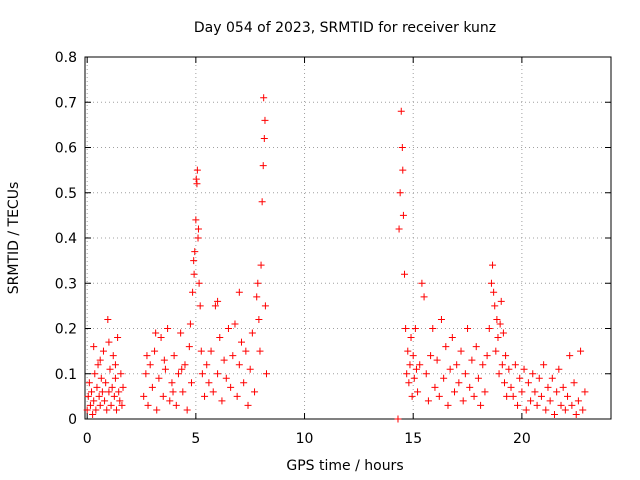 Image resolution: width=640 pixels, height=480 pixels. Describe the element at coordinates (66, 284) in the screenshot. I see `y-tick-label: 0.3` at that location.